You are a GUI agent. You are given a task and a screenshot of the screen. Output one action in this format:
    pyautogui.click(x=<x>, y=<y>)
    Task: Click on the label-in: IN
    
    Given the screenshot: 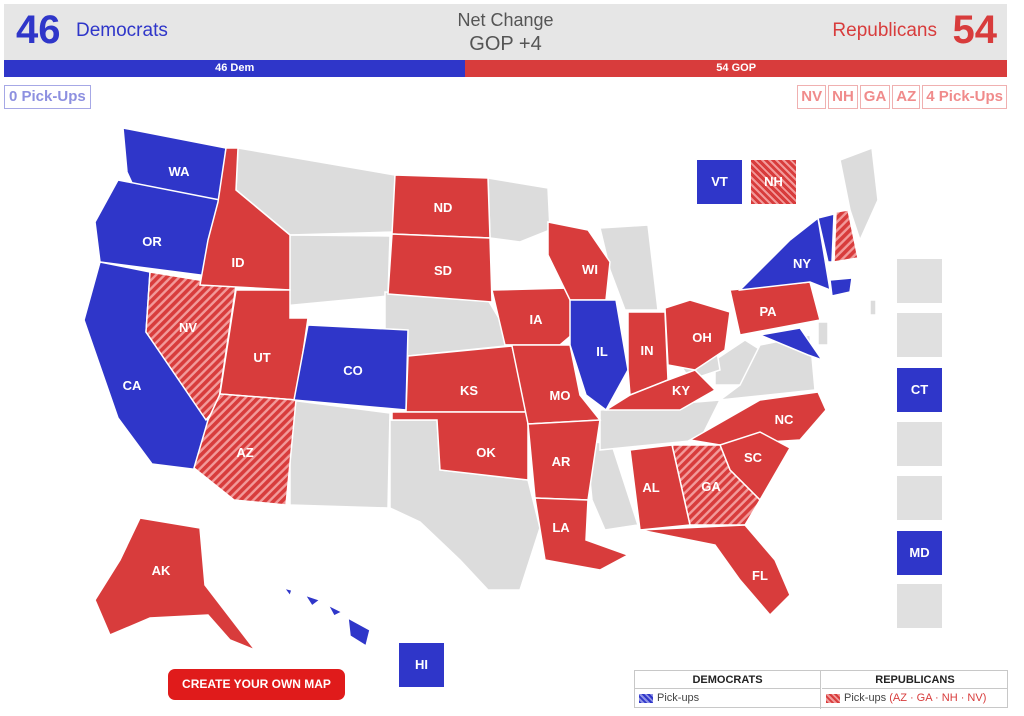 What is the action you would take?
    pyautogui.click(x=647, y=350)
    